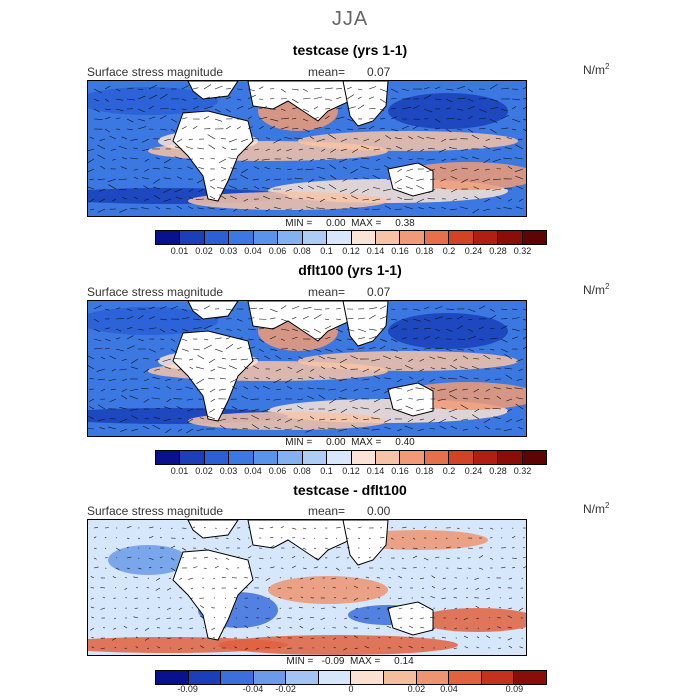 Image resolution: width=700 pixels, height=700 pixels. I want to click on map-svg, so click(307, 368).